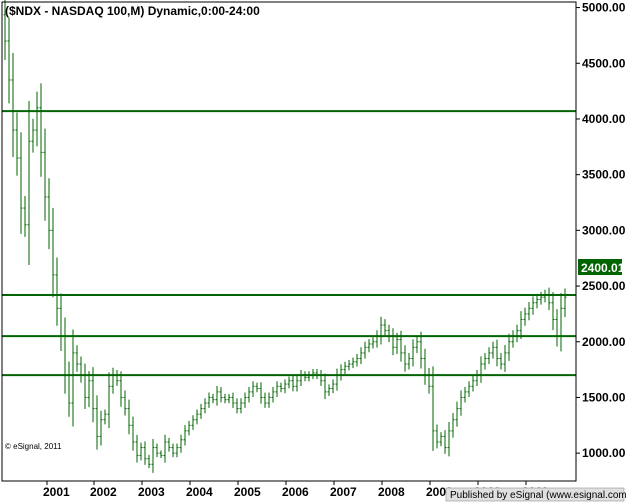 The image size is (626, 502). I want to click on y-tick-label: 2000.00, so click(604, 342).